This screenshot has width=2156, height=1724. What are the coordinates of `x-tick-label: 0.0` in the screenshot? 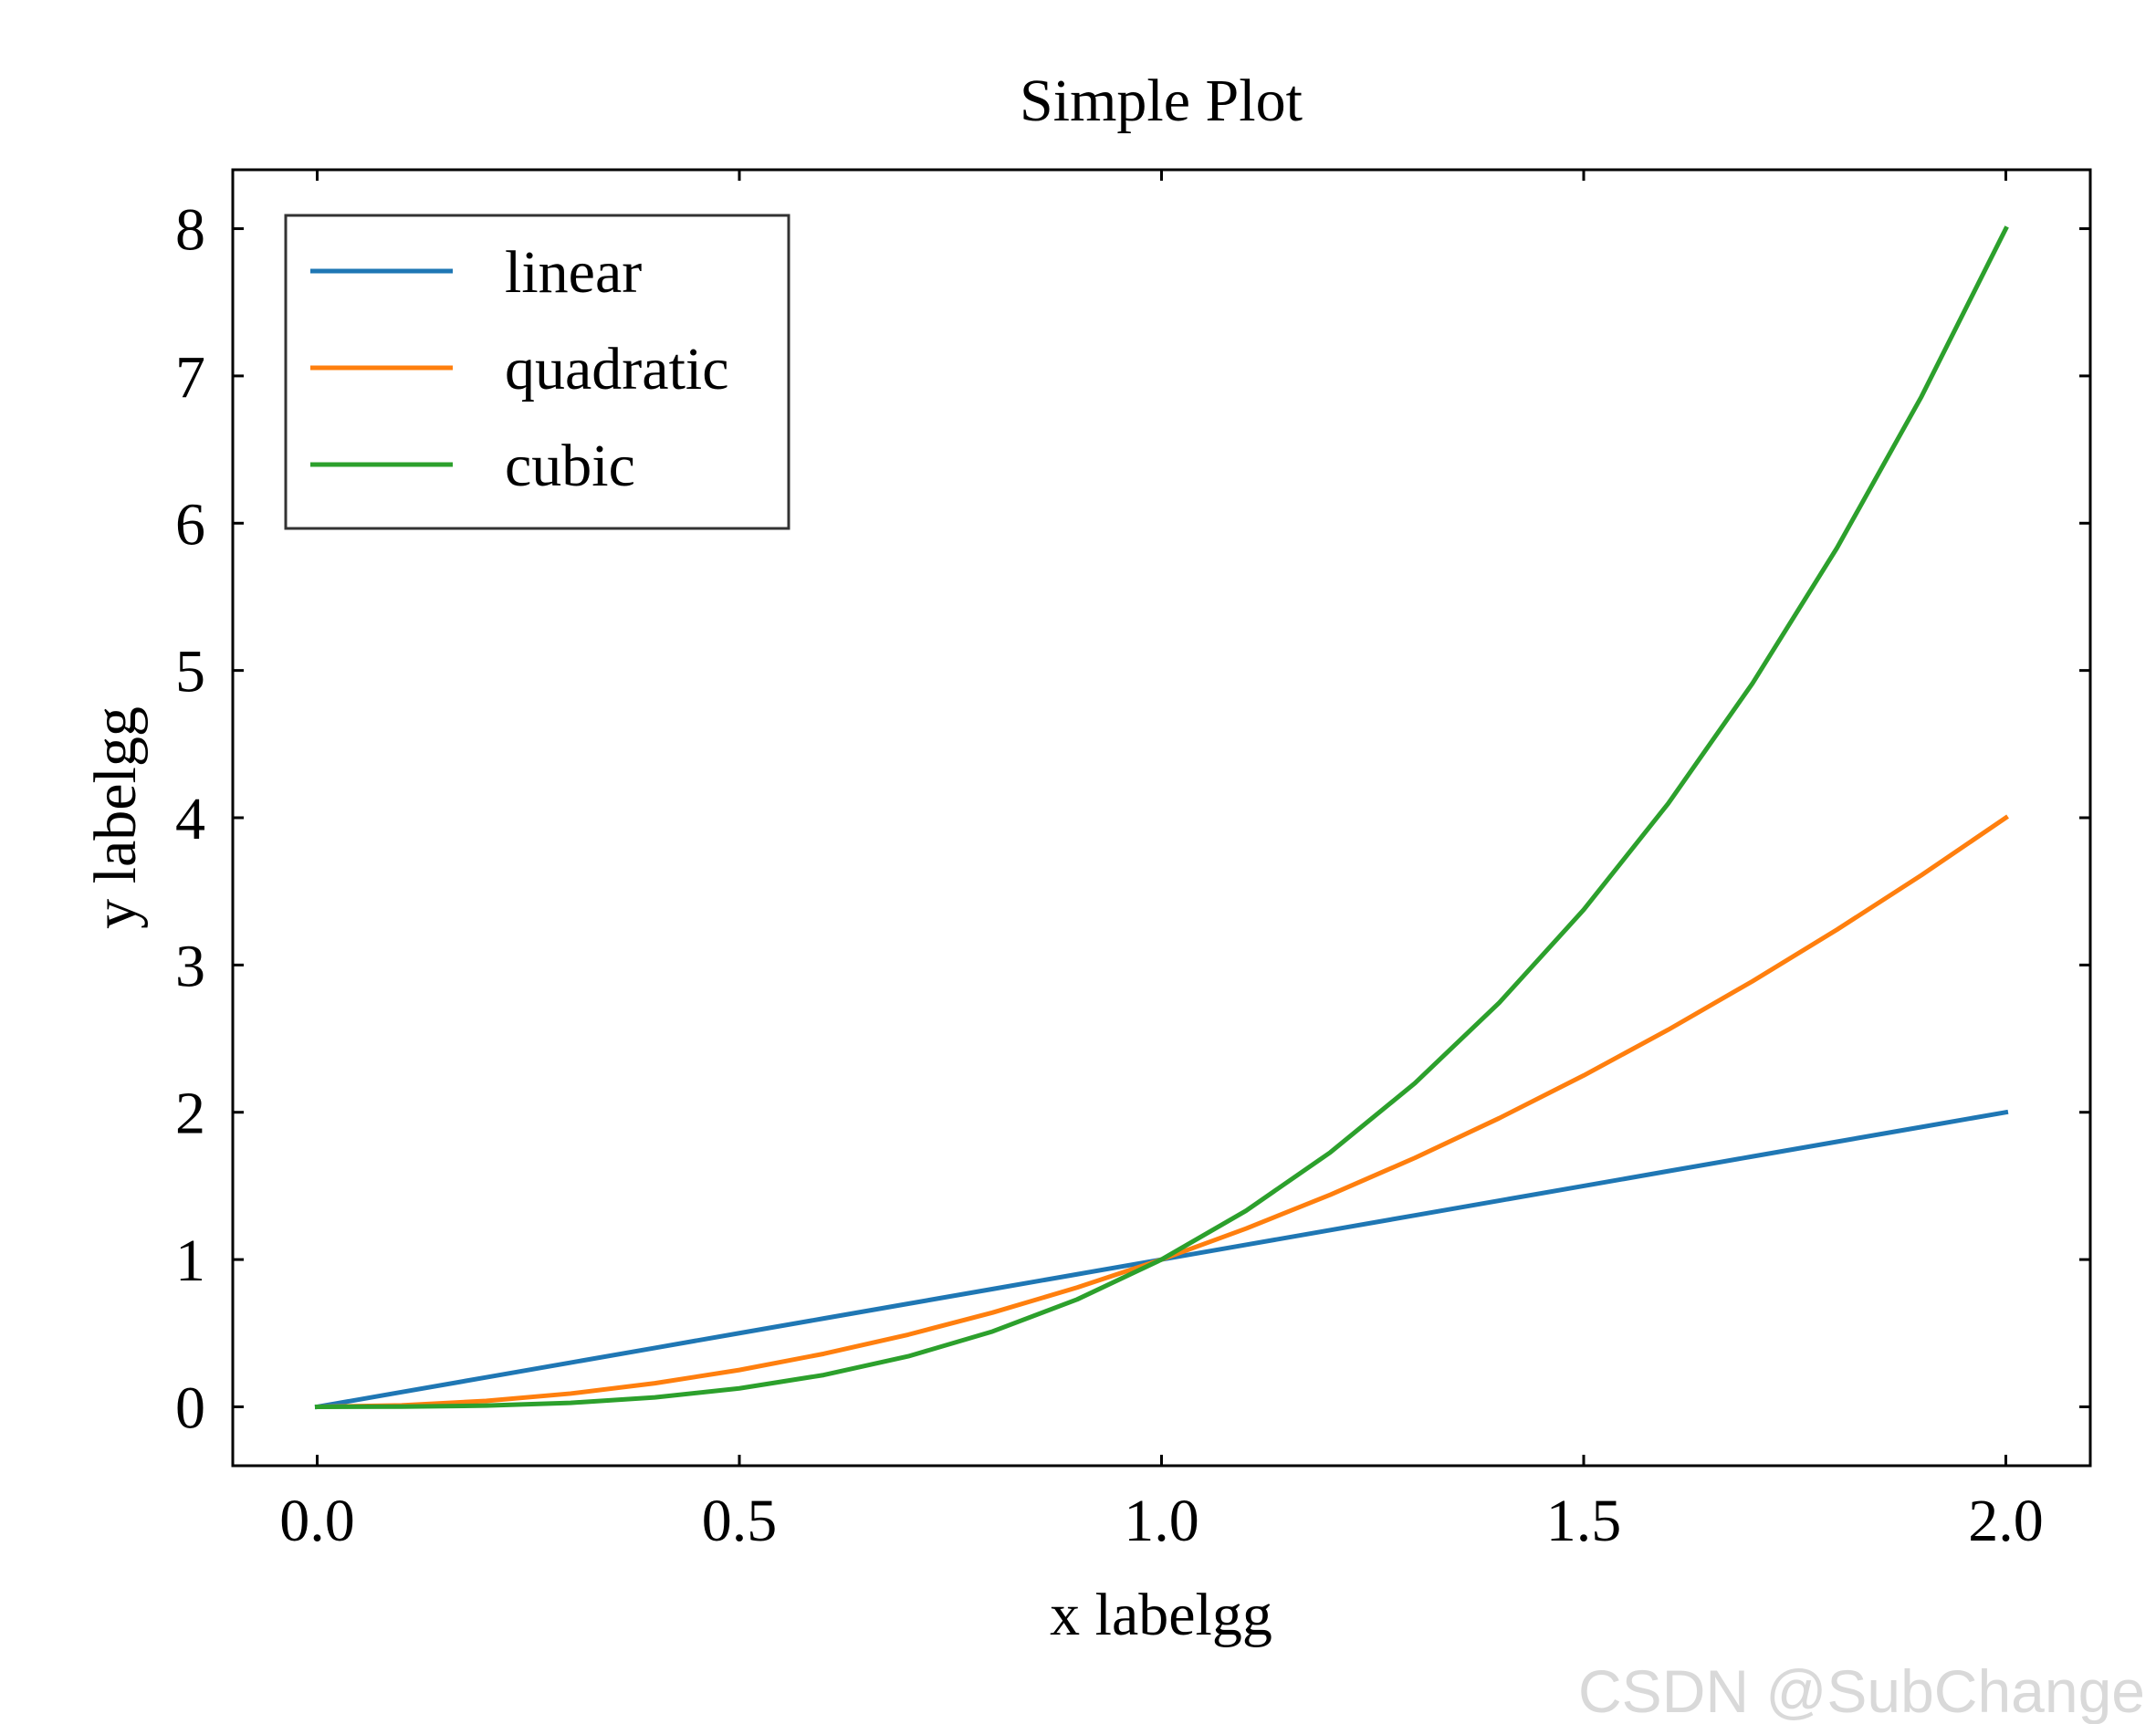 It's located at (317, 1521).